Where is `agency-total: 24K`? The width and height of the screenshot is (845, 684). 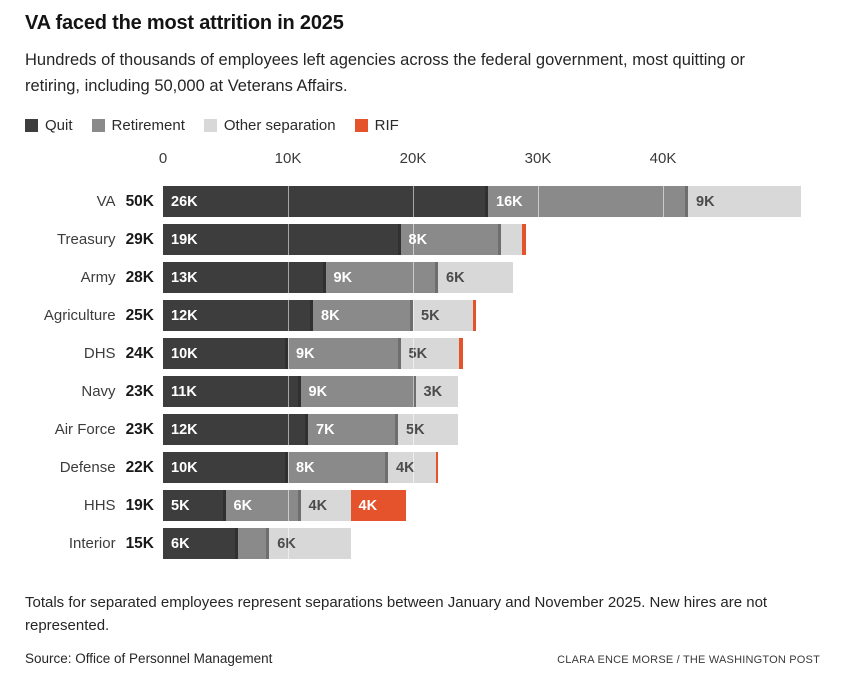
agency-total: 24K is located at coordinates (139, 353).